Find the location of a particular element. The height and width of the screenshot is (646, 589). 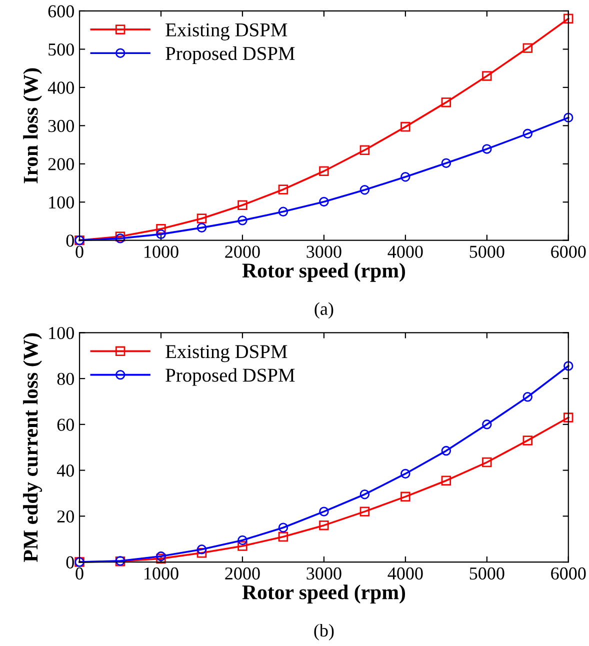

y-axis-title: PM eddy current loss (W) is located at coordinates (32, 447).